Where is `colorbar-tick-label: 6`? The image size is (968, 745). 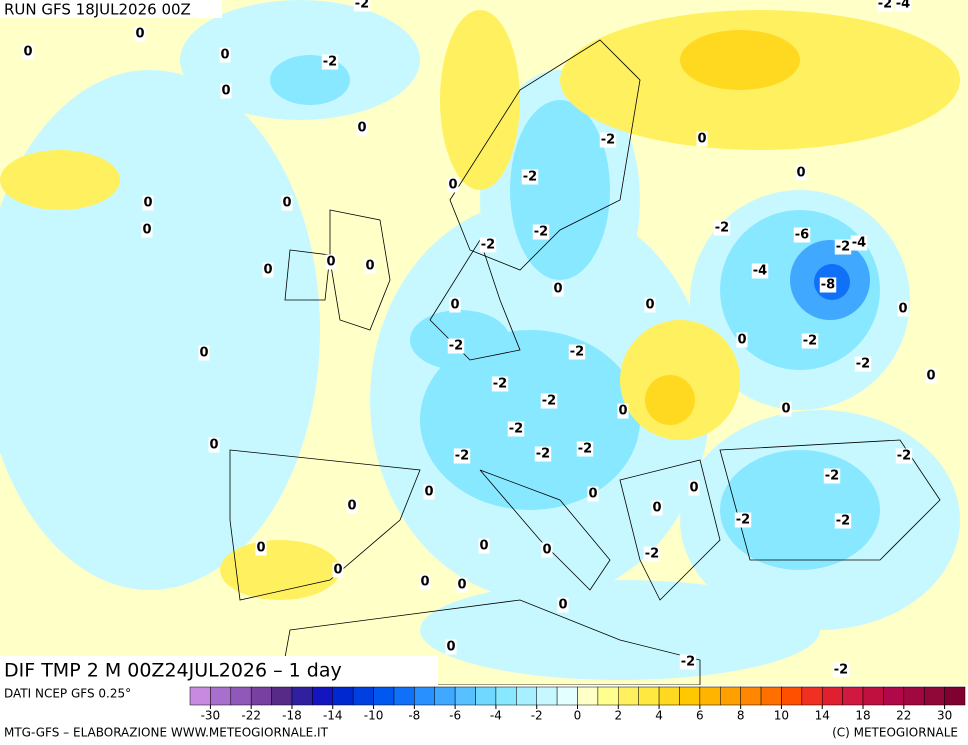 colorbar-tick-label: 6 is located at coordinates (700, 716).